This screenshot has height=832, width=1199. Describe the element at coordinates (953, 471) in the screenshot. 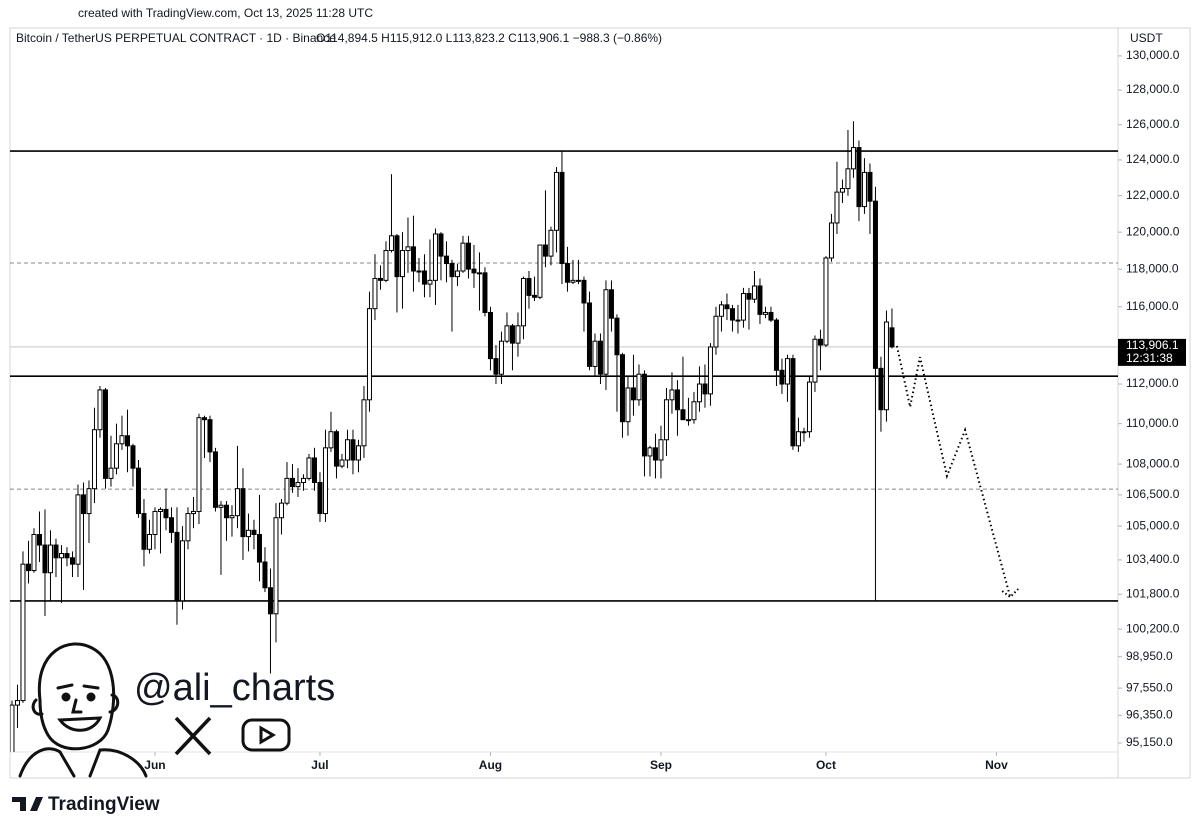

I see `projection-path` at that location.